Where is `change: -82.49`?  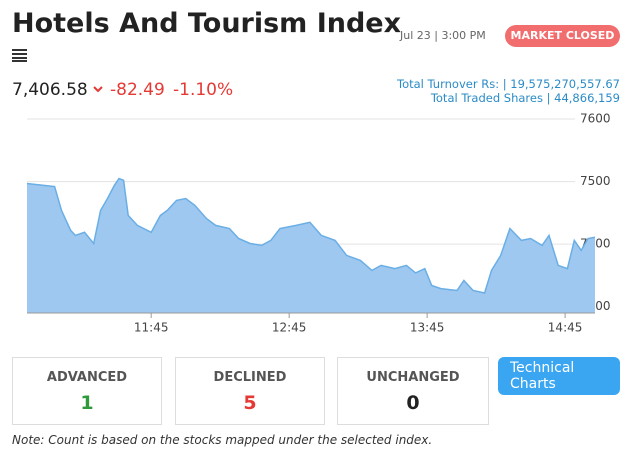
change: -82.49 is located at coordinates (137, 90).